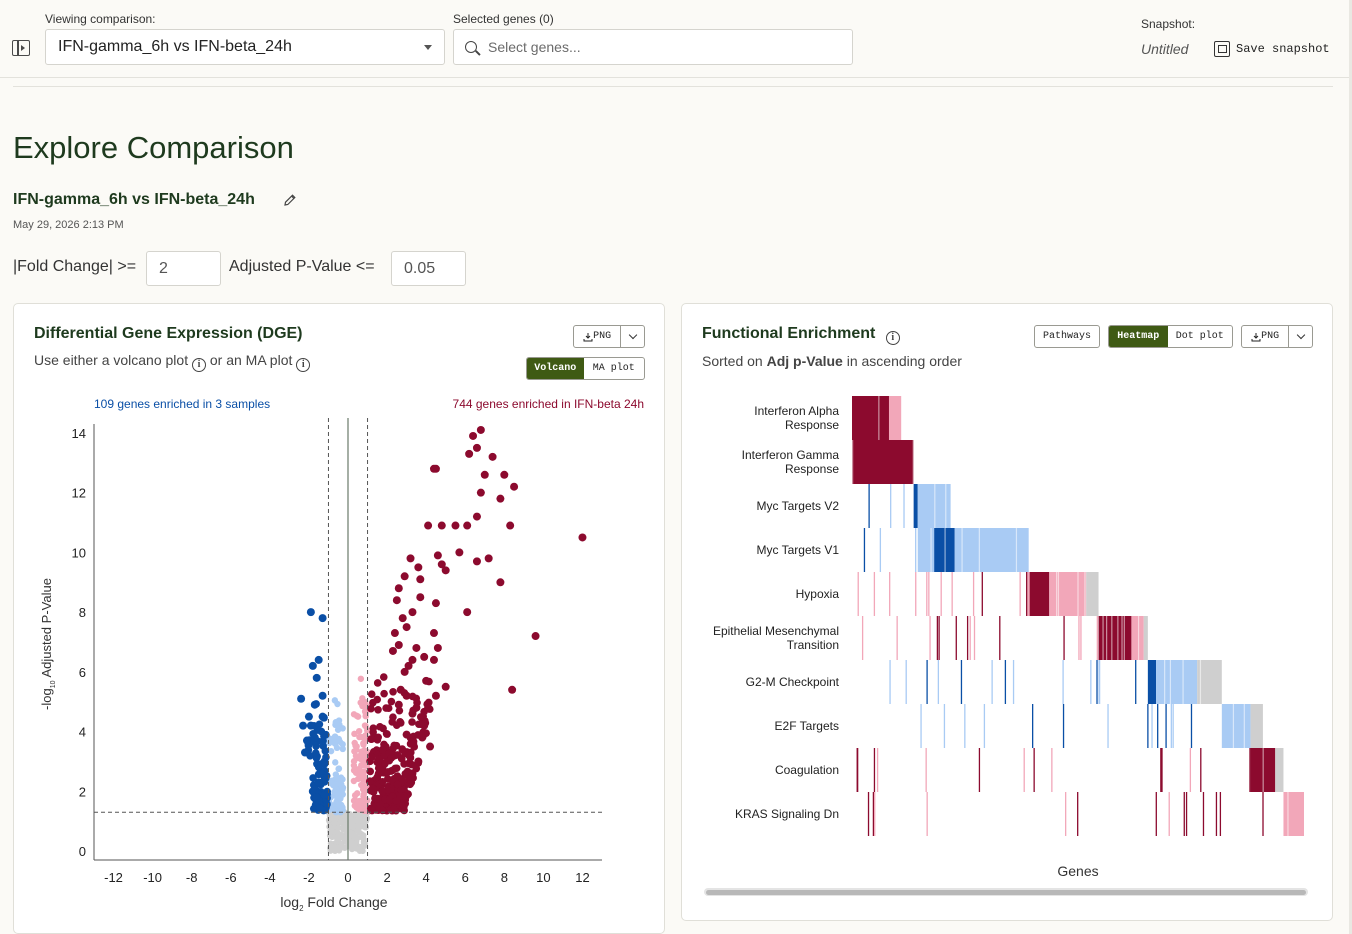  What do you see at coordinates (1165, 49) in the screenshot?
I see `snapshot-name: Untitled` at bounding box center [1165, 49].